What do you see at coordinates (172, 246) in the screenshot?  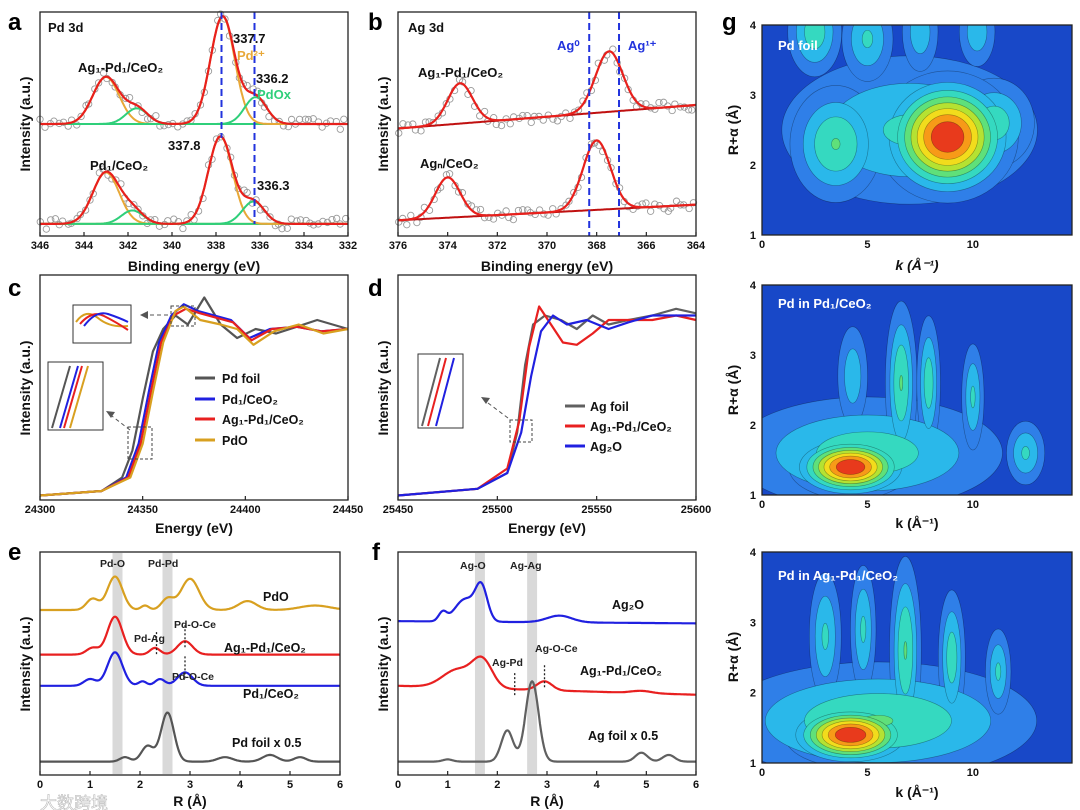 I see `x-tick-label: 340` at bounding box center [172, 246].